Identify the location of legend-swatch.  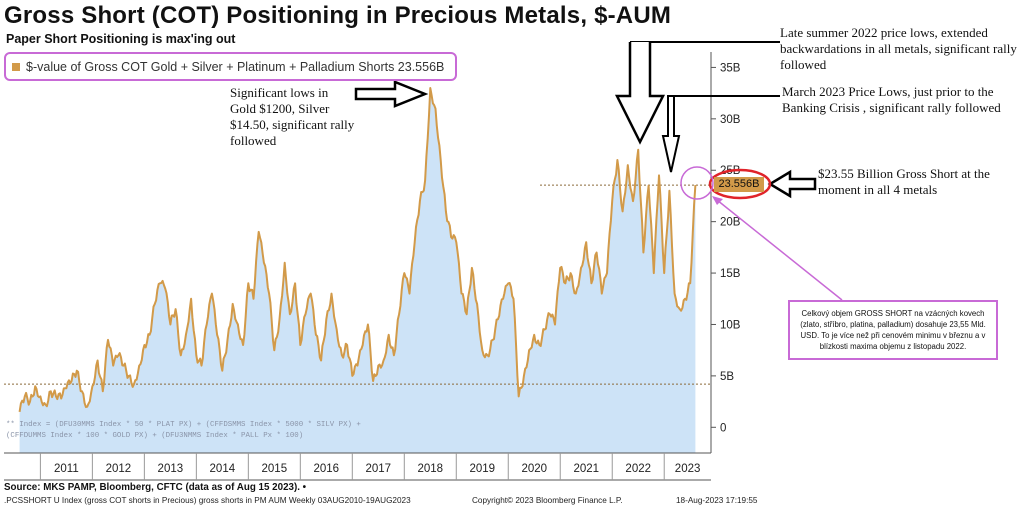
(16, 66).